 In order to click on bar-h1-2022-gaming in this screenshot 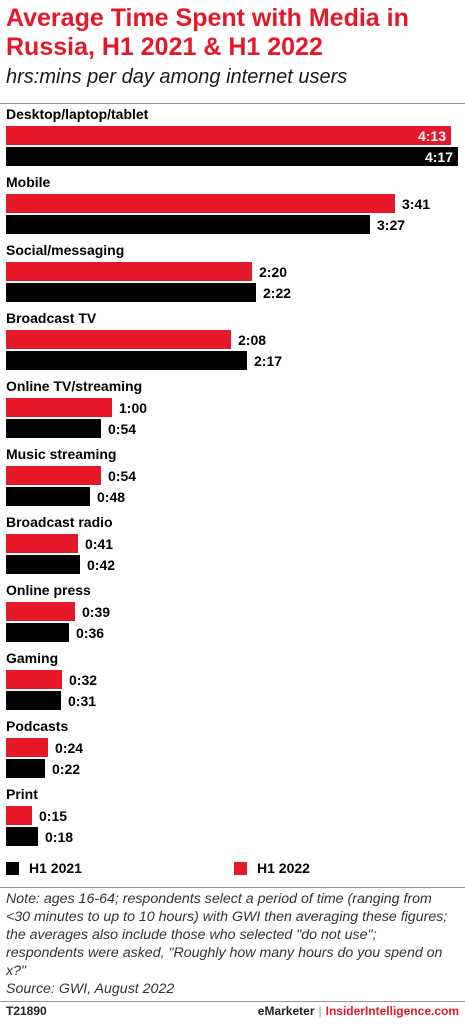, I will do `click(34, 679)`.